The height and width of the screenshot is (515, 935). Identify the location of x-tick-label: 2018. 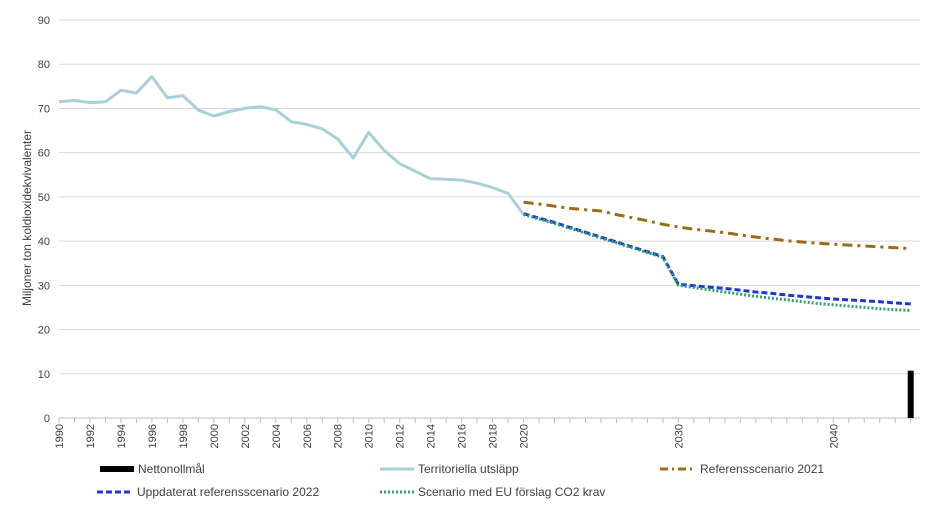
(494, 436).